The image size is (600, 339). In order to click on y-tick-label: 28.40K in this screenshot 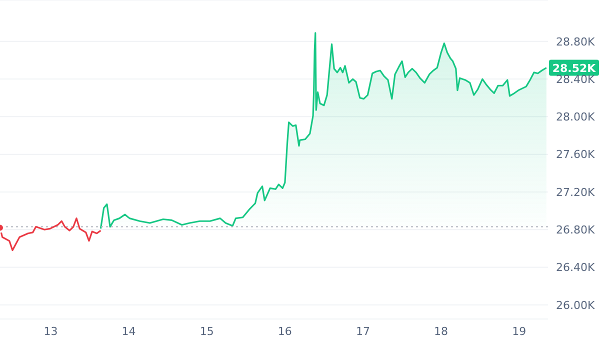, I will do `click(576, 79)`.